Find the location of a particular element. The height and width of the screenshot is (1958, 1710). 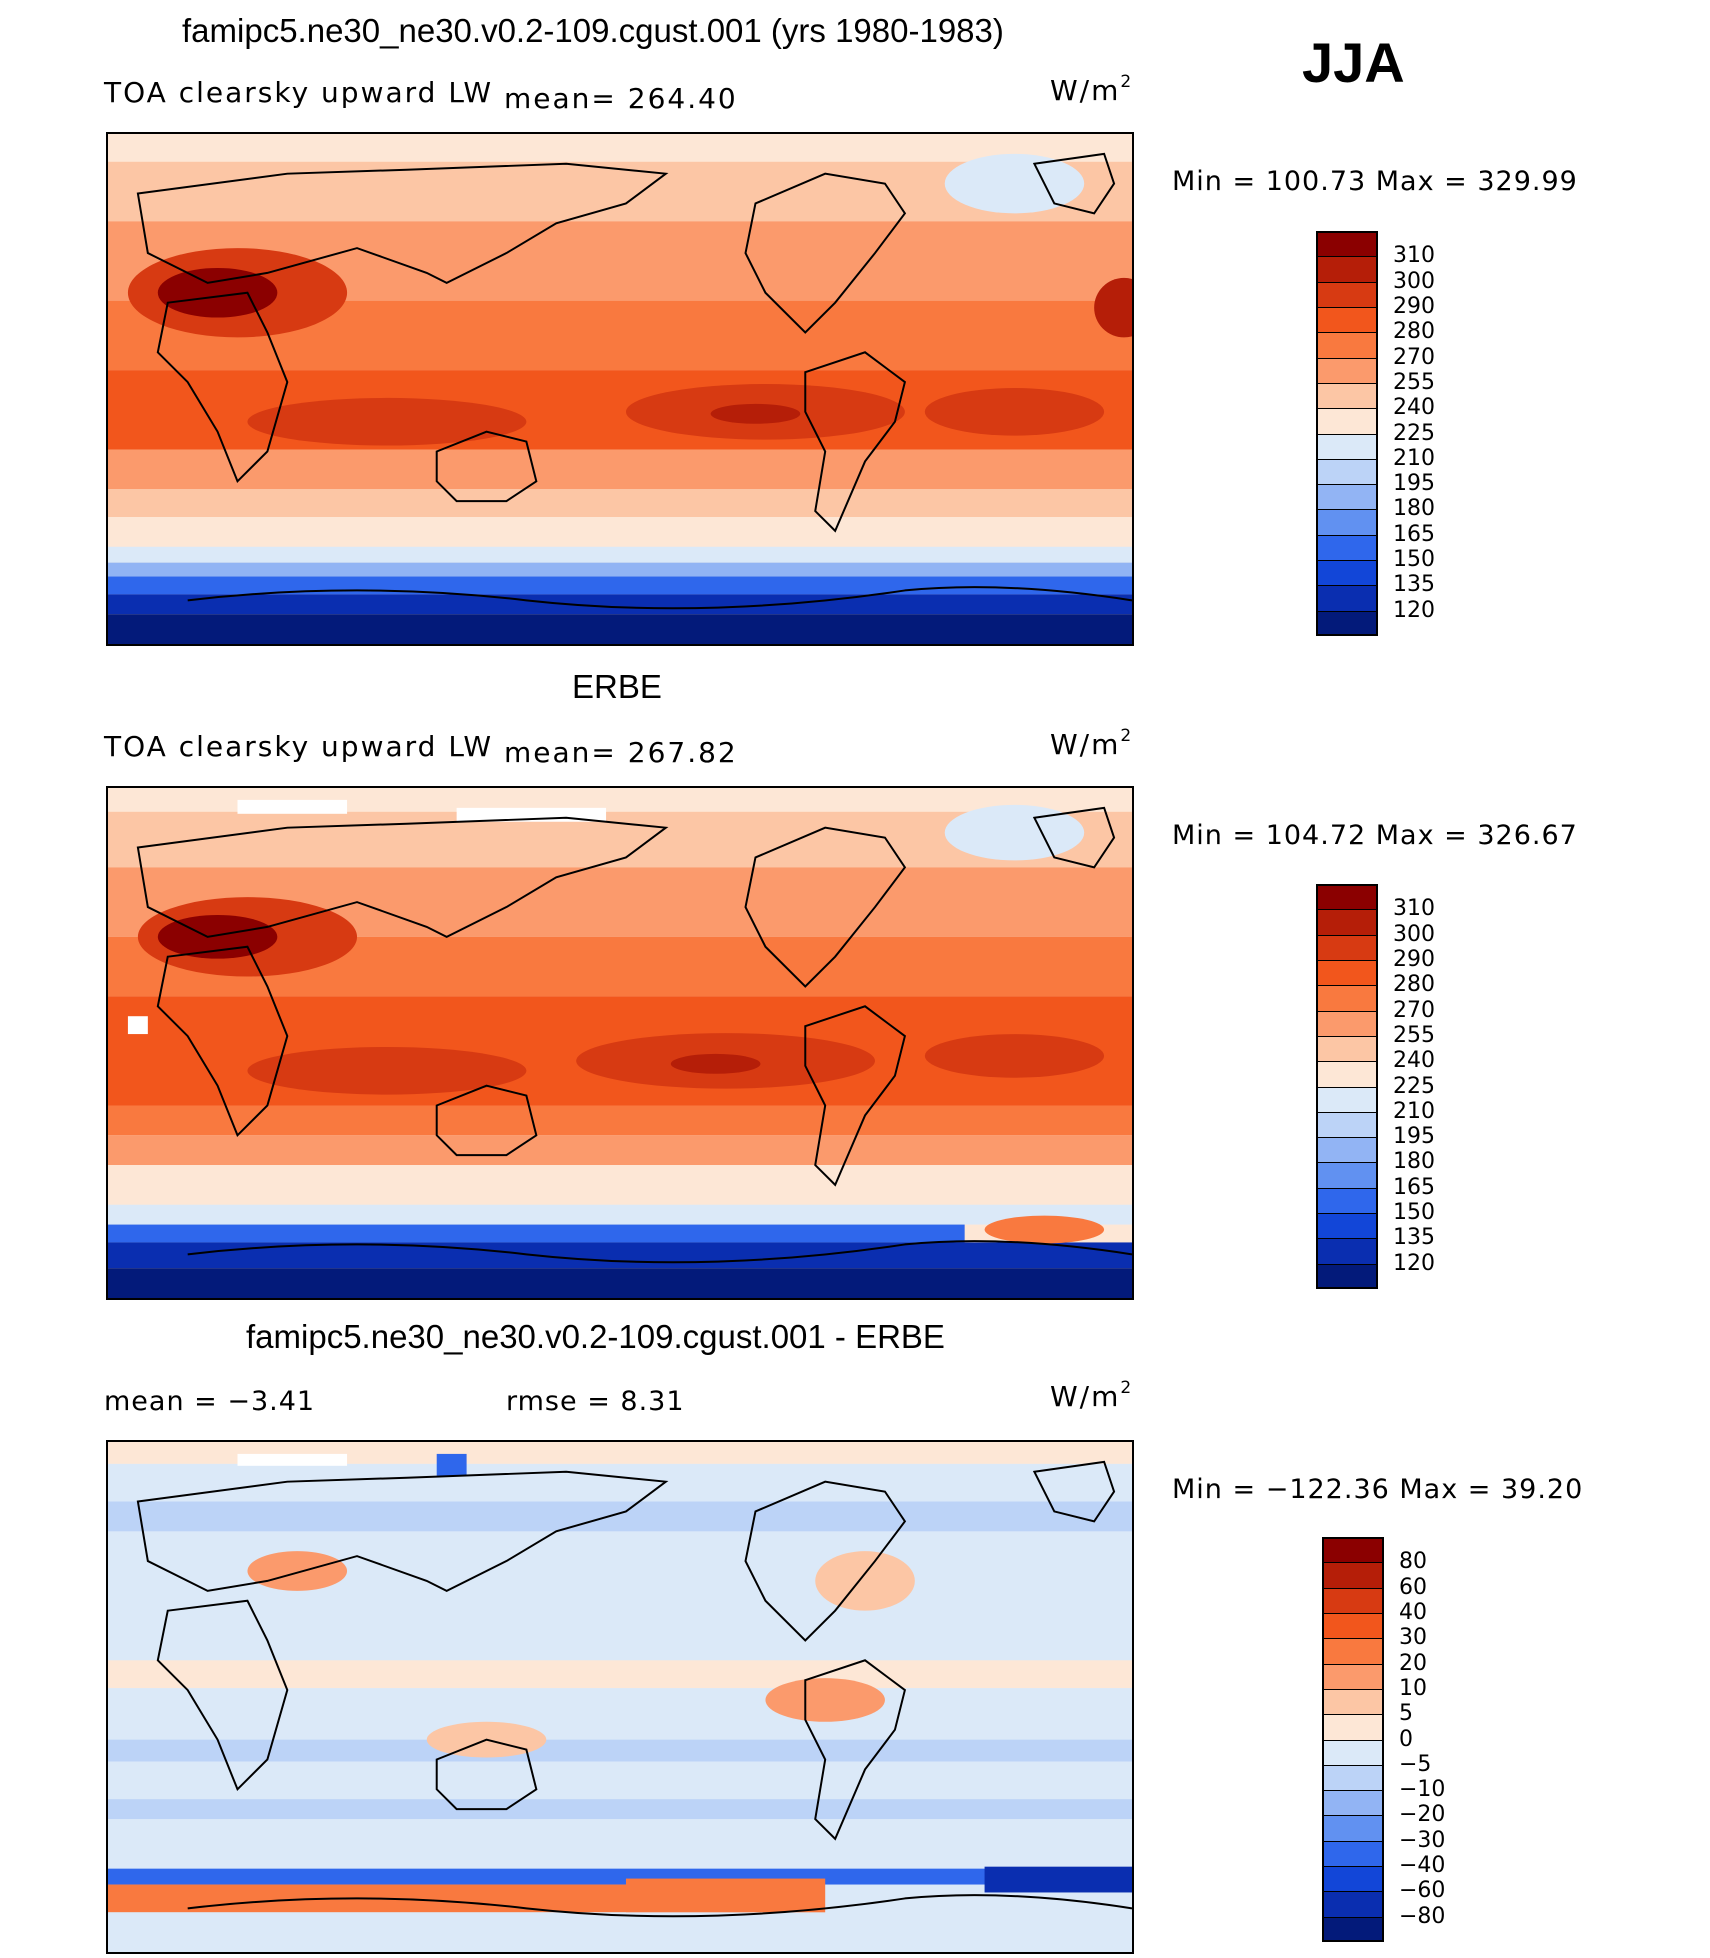

colorbar-level-label: 165 is located at coordinates (1414, 534).